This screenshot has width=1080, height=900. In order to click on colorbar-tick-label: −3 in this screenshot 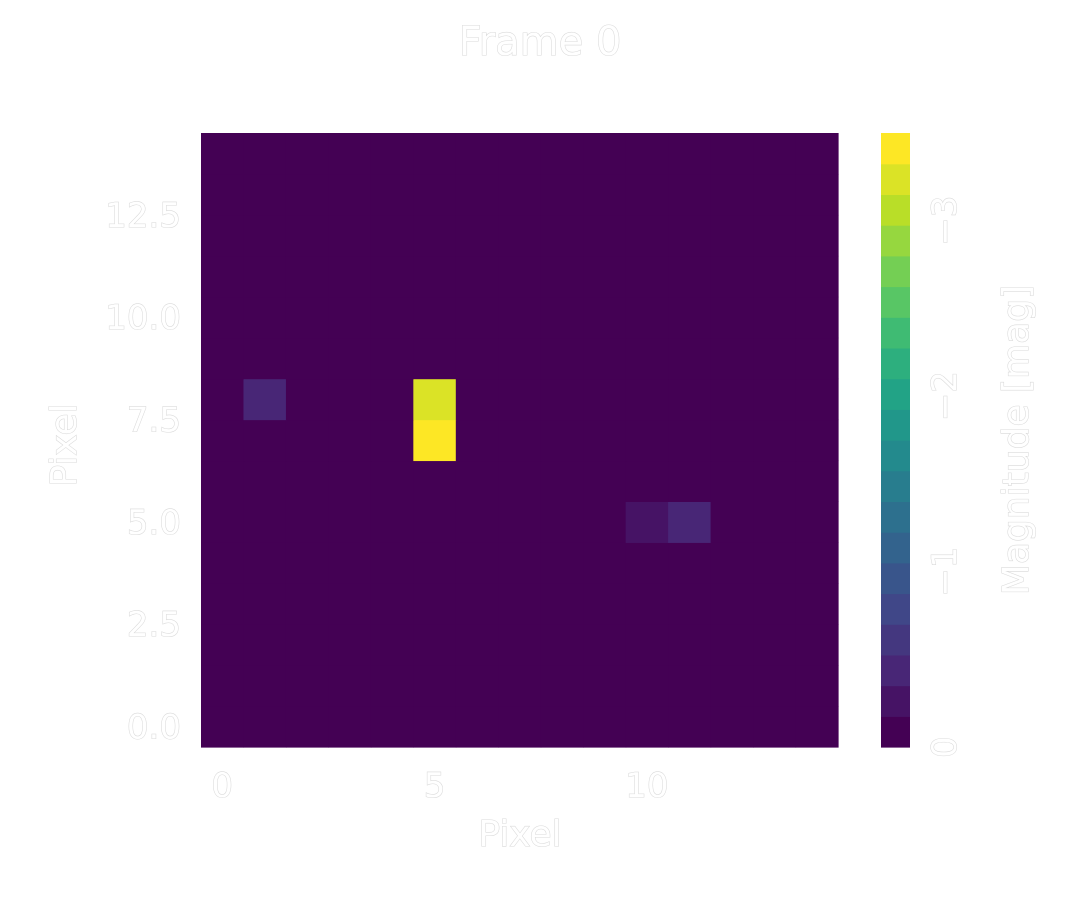, I will do `click(945, 221)`.